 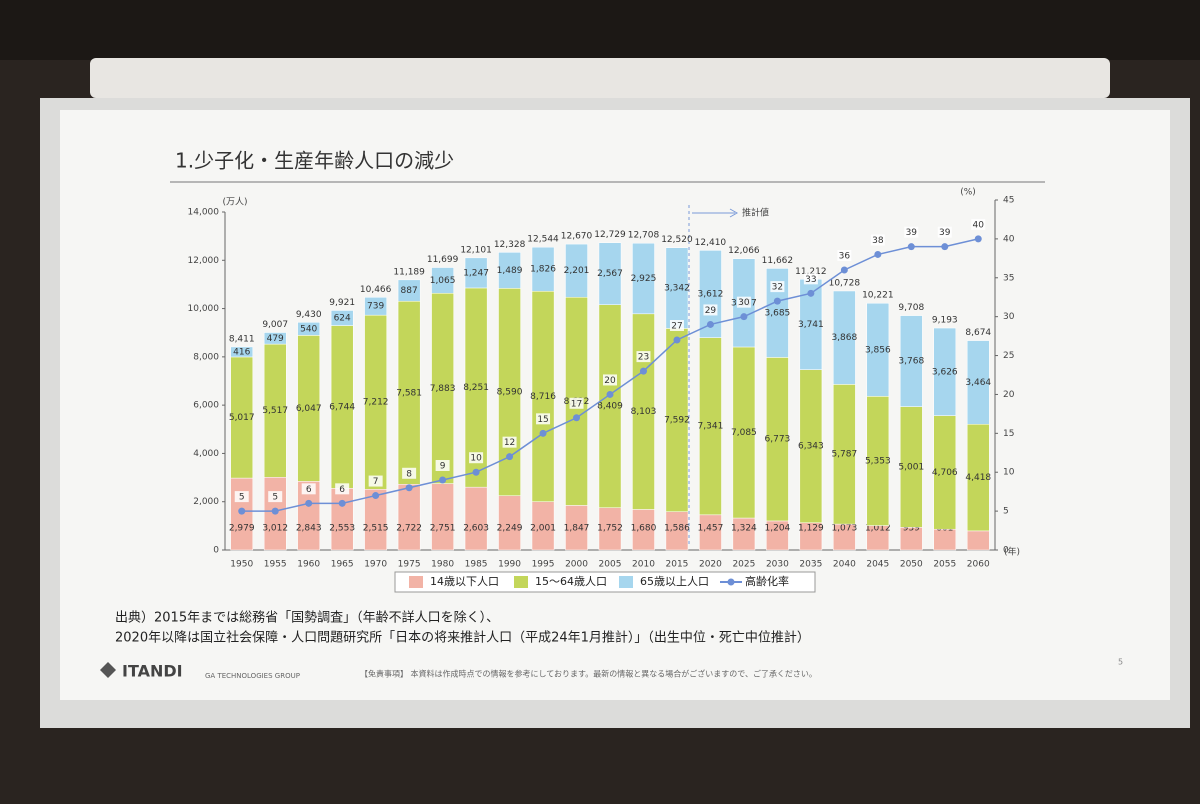 What do you see at coordinates (443, 389) in the screenshot?
I see `value-label: 7,883` at bounding box center [443, 389].